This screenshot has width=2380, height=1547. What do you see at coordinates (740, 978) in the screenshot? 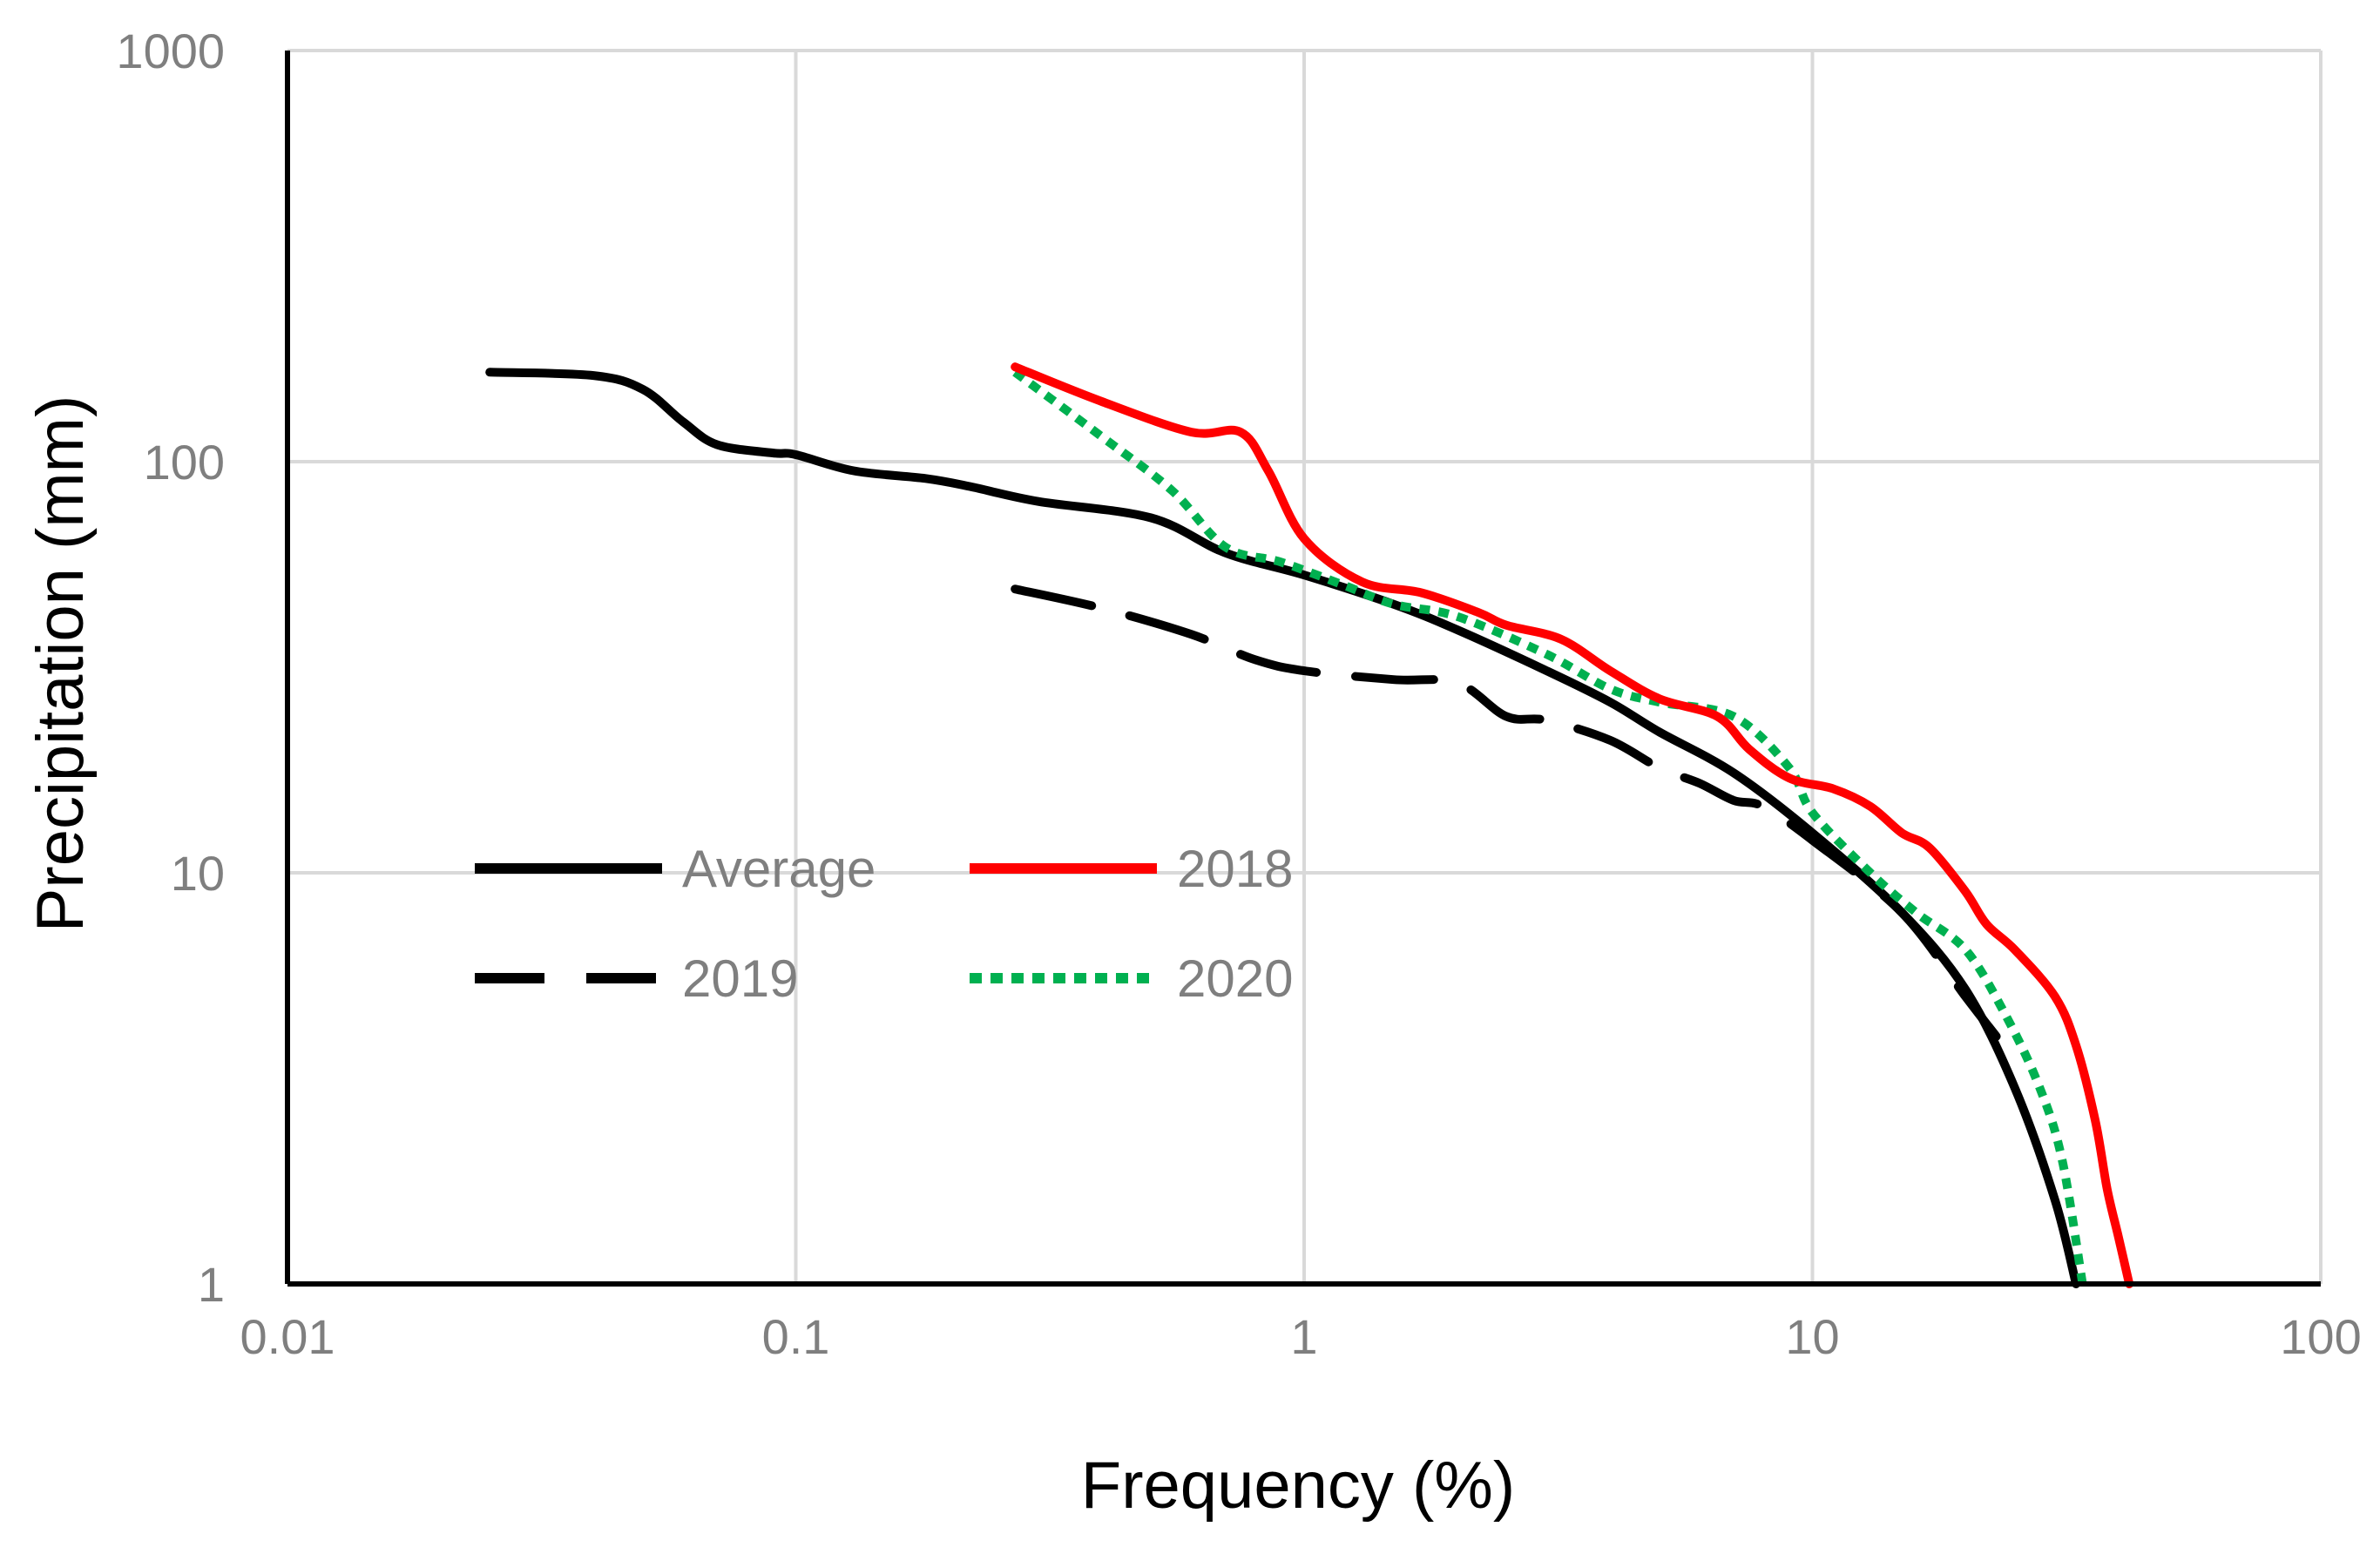
I see `legend-label-2019: 2019` at bounding box center [740, 978].